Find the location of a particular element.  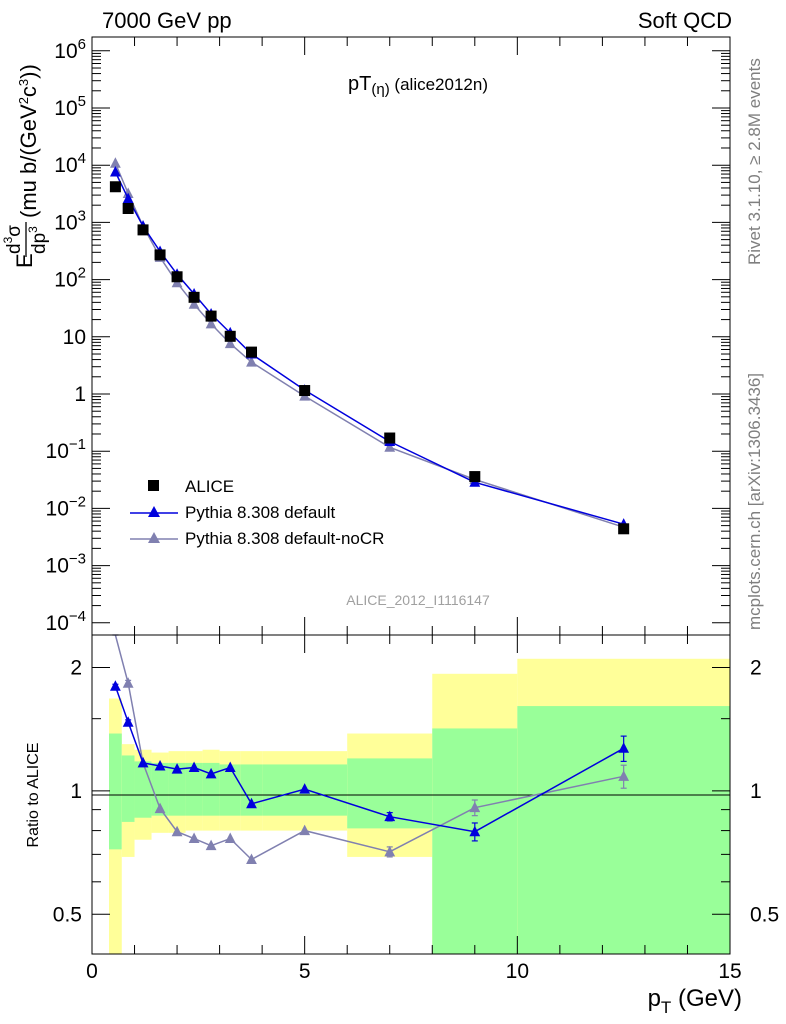

y-tick-label: 10⁶ is located at coordinates (70, 49).